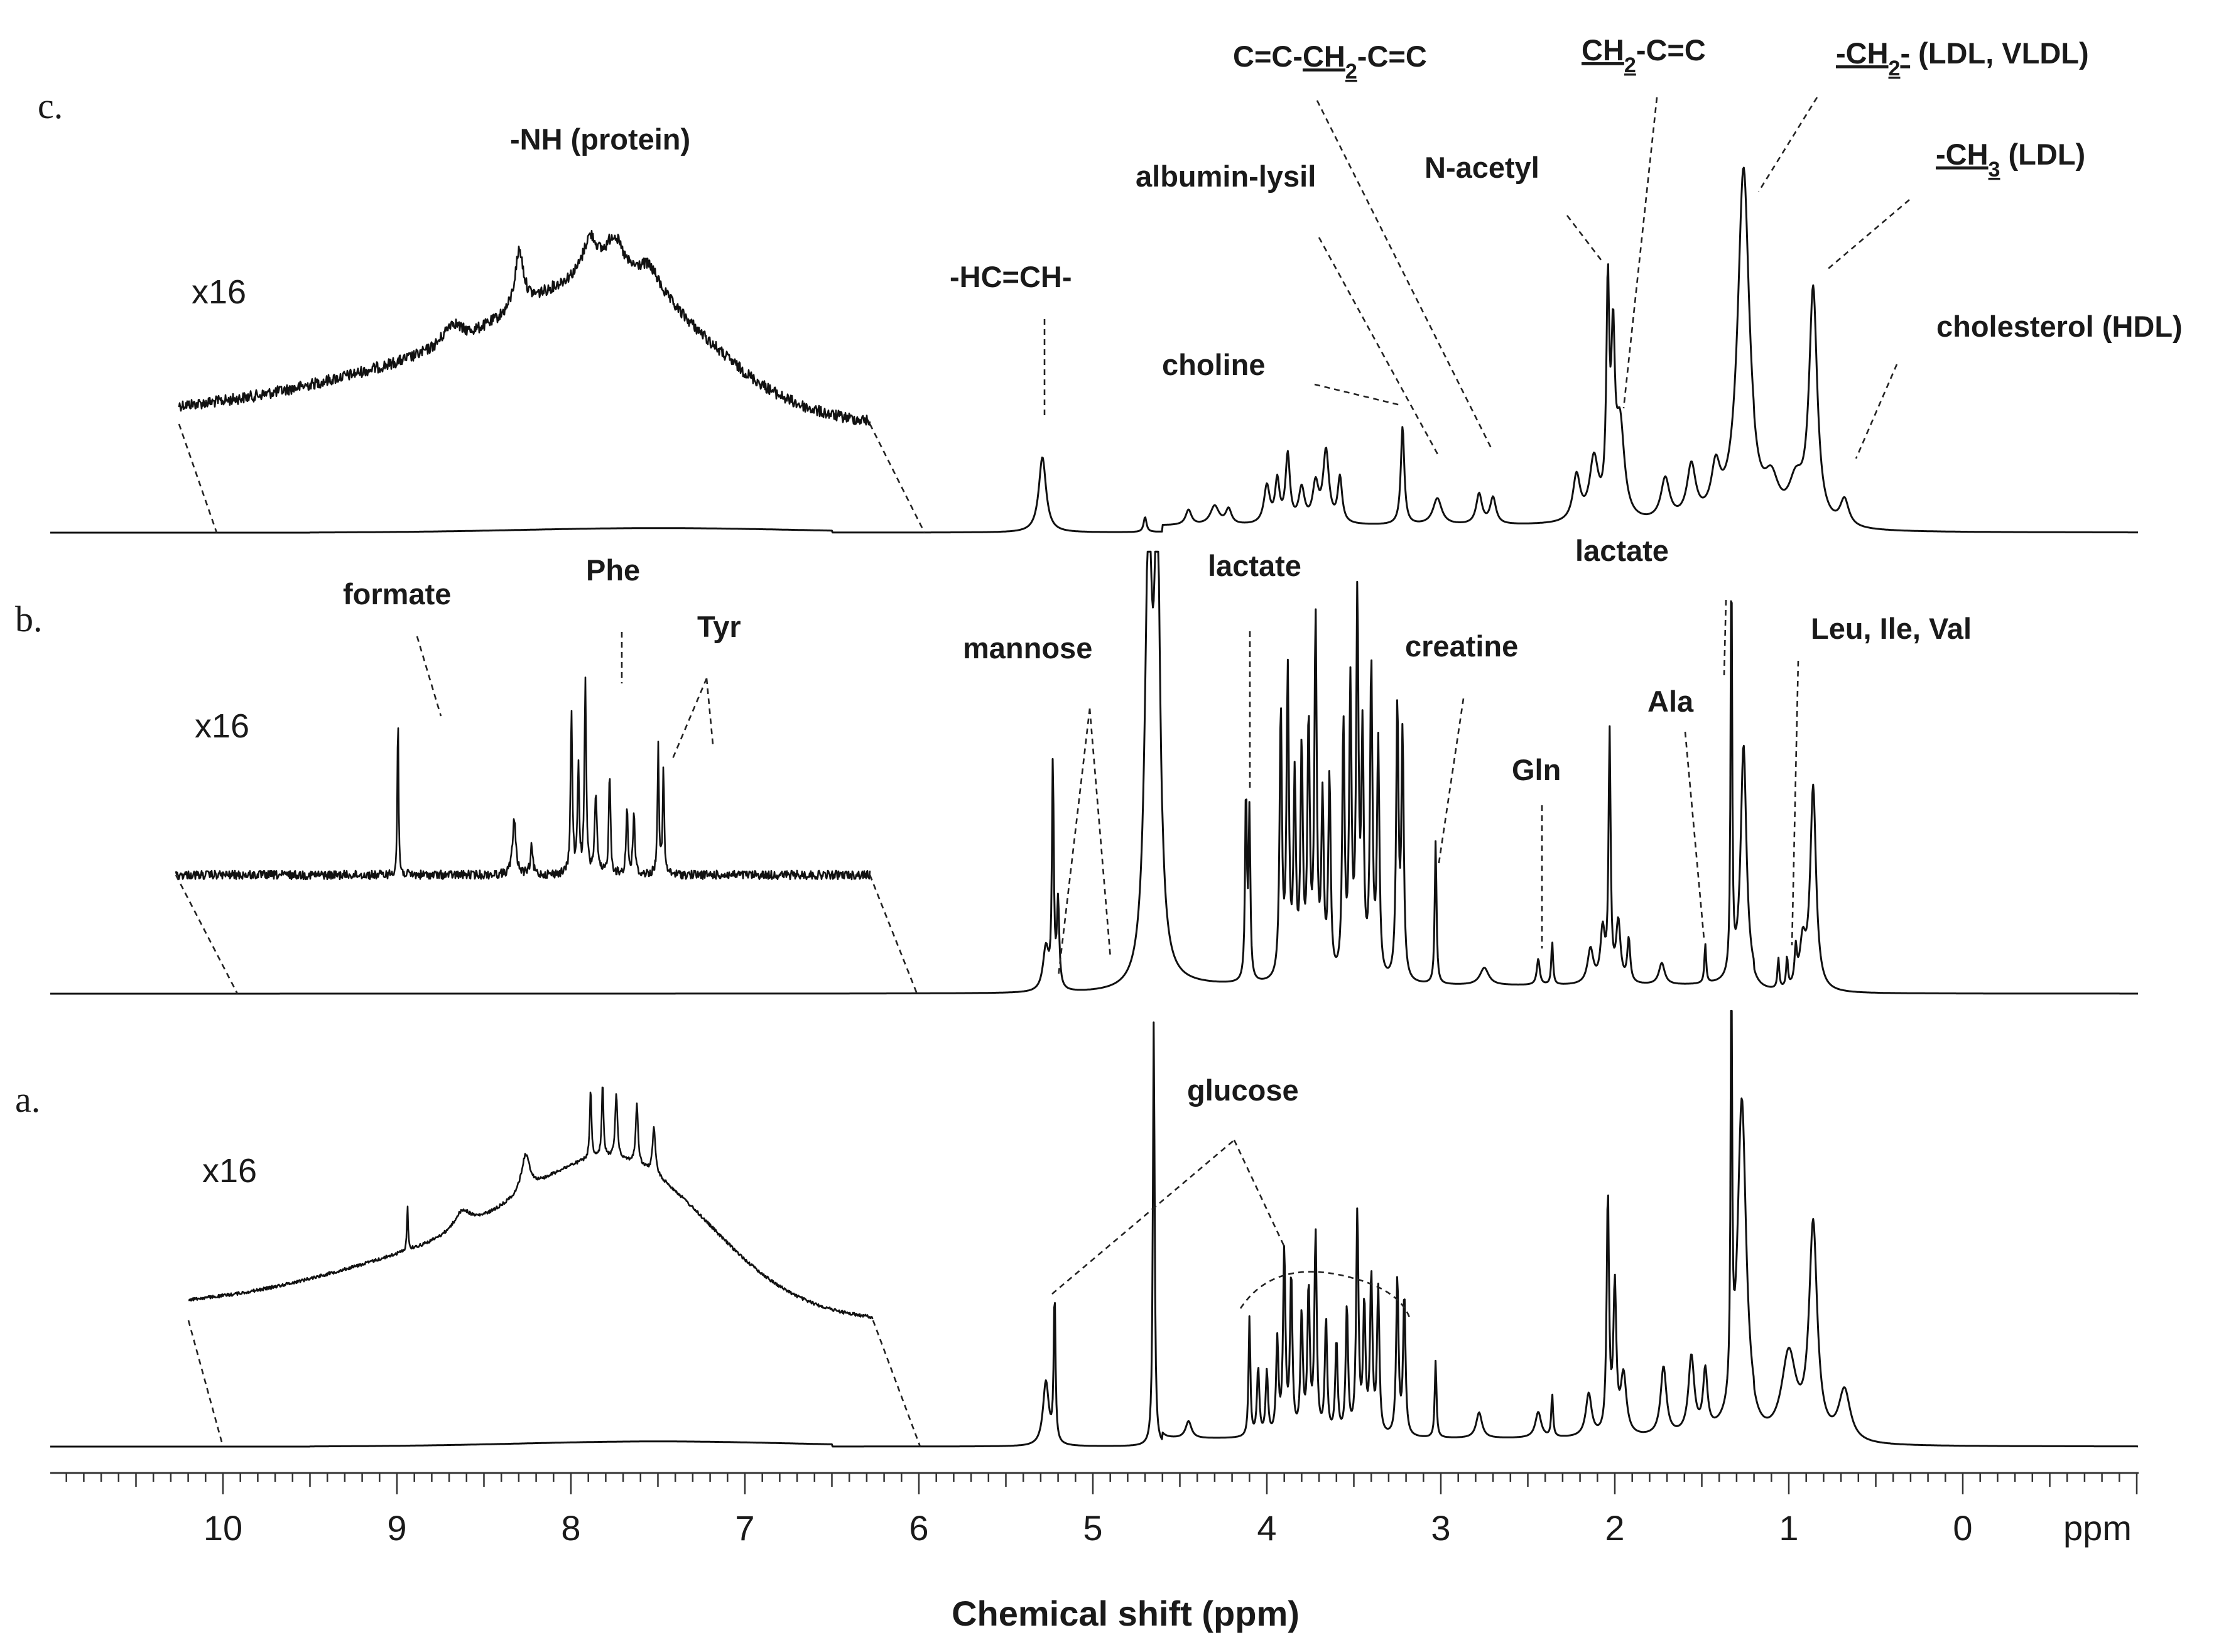 The image size is (2236, 1652). I want to click on annotation-lactate-b-right: lactate, so click(1622, 550).